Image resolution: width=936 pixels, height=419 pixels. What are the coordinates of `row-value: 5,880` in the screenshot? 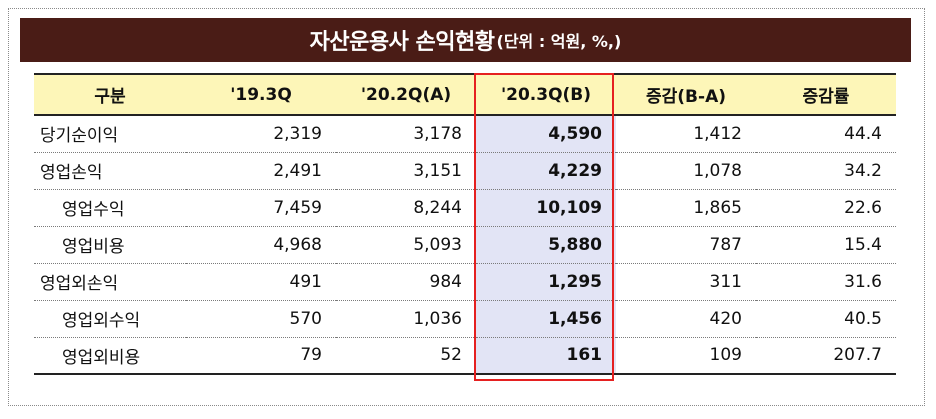 It's located at (546, 245).